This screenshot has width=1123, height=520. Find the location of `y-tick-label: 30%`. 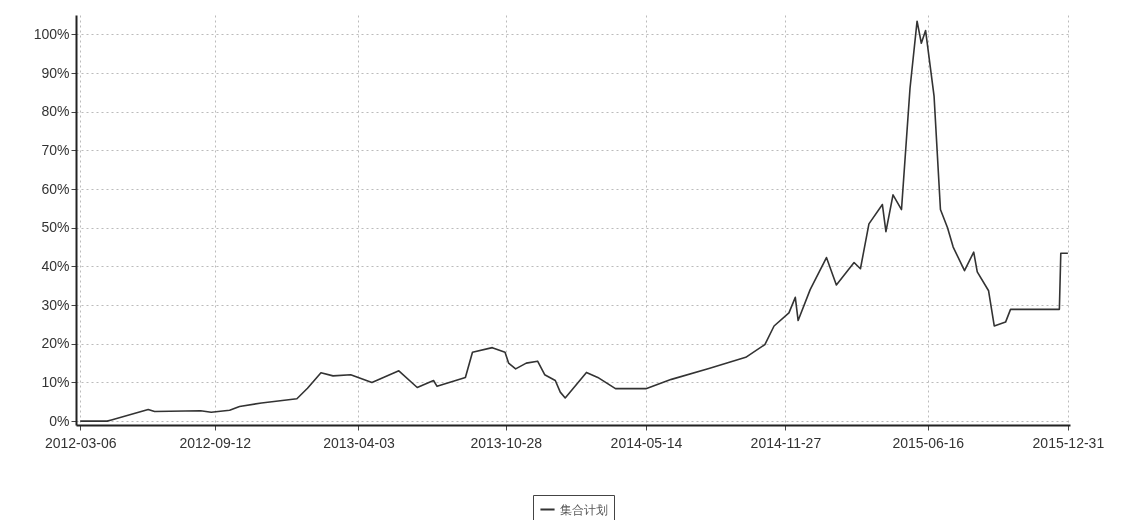

y-tick-label: 30% is located at coordinates (55, 304).